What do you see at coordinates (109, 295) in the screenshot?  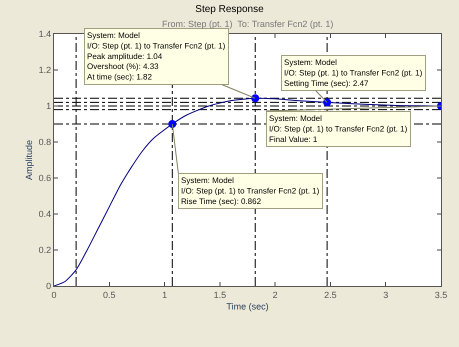 I see `x-tick-label: 0.5` at bounding box center [109, 295].